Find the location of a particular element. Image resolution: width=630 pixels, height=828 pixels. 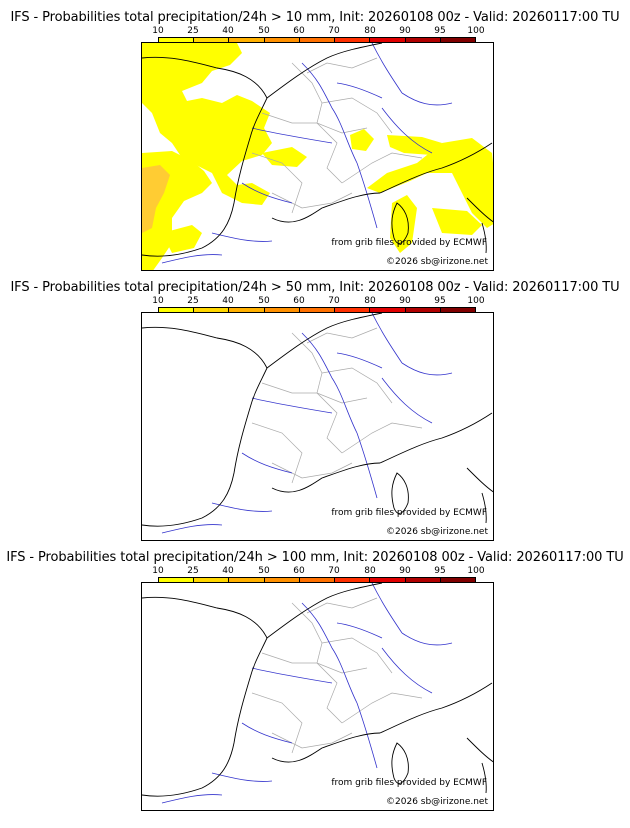

precip-area-biscay-core is located at coordinates (156, 199).